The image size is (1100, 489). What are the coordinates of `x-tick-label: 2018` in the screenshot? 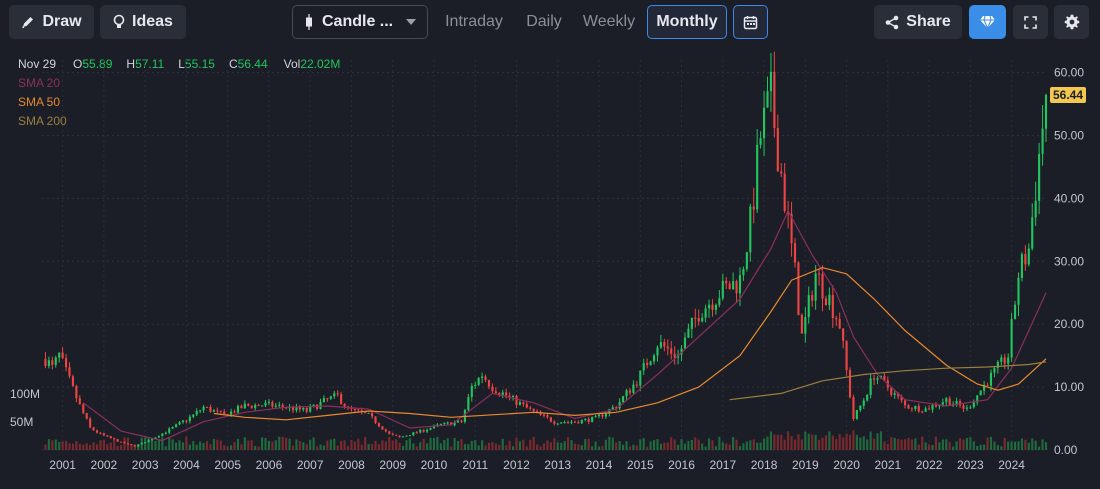 It's located at (764, 465).